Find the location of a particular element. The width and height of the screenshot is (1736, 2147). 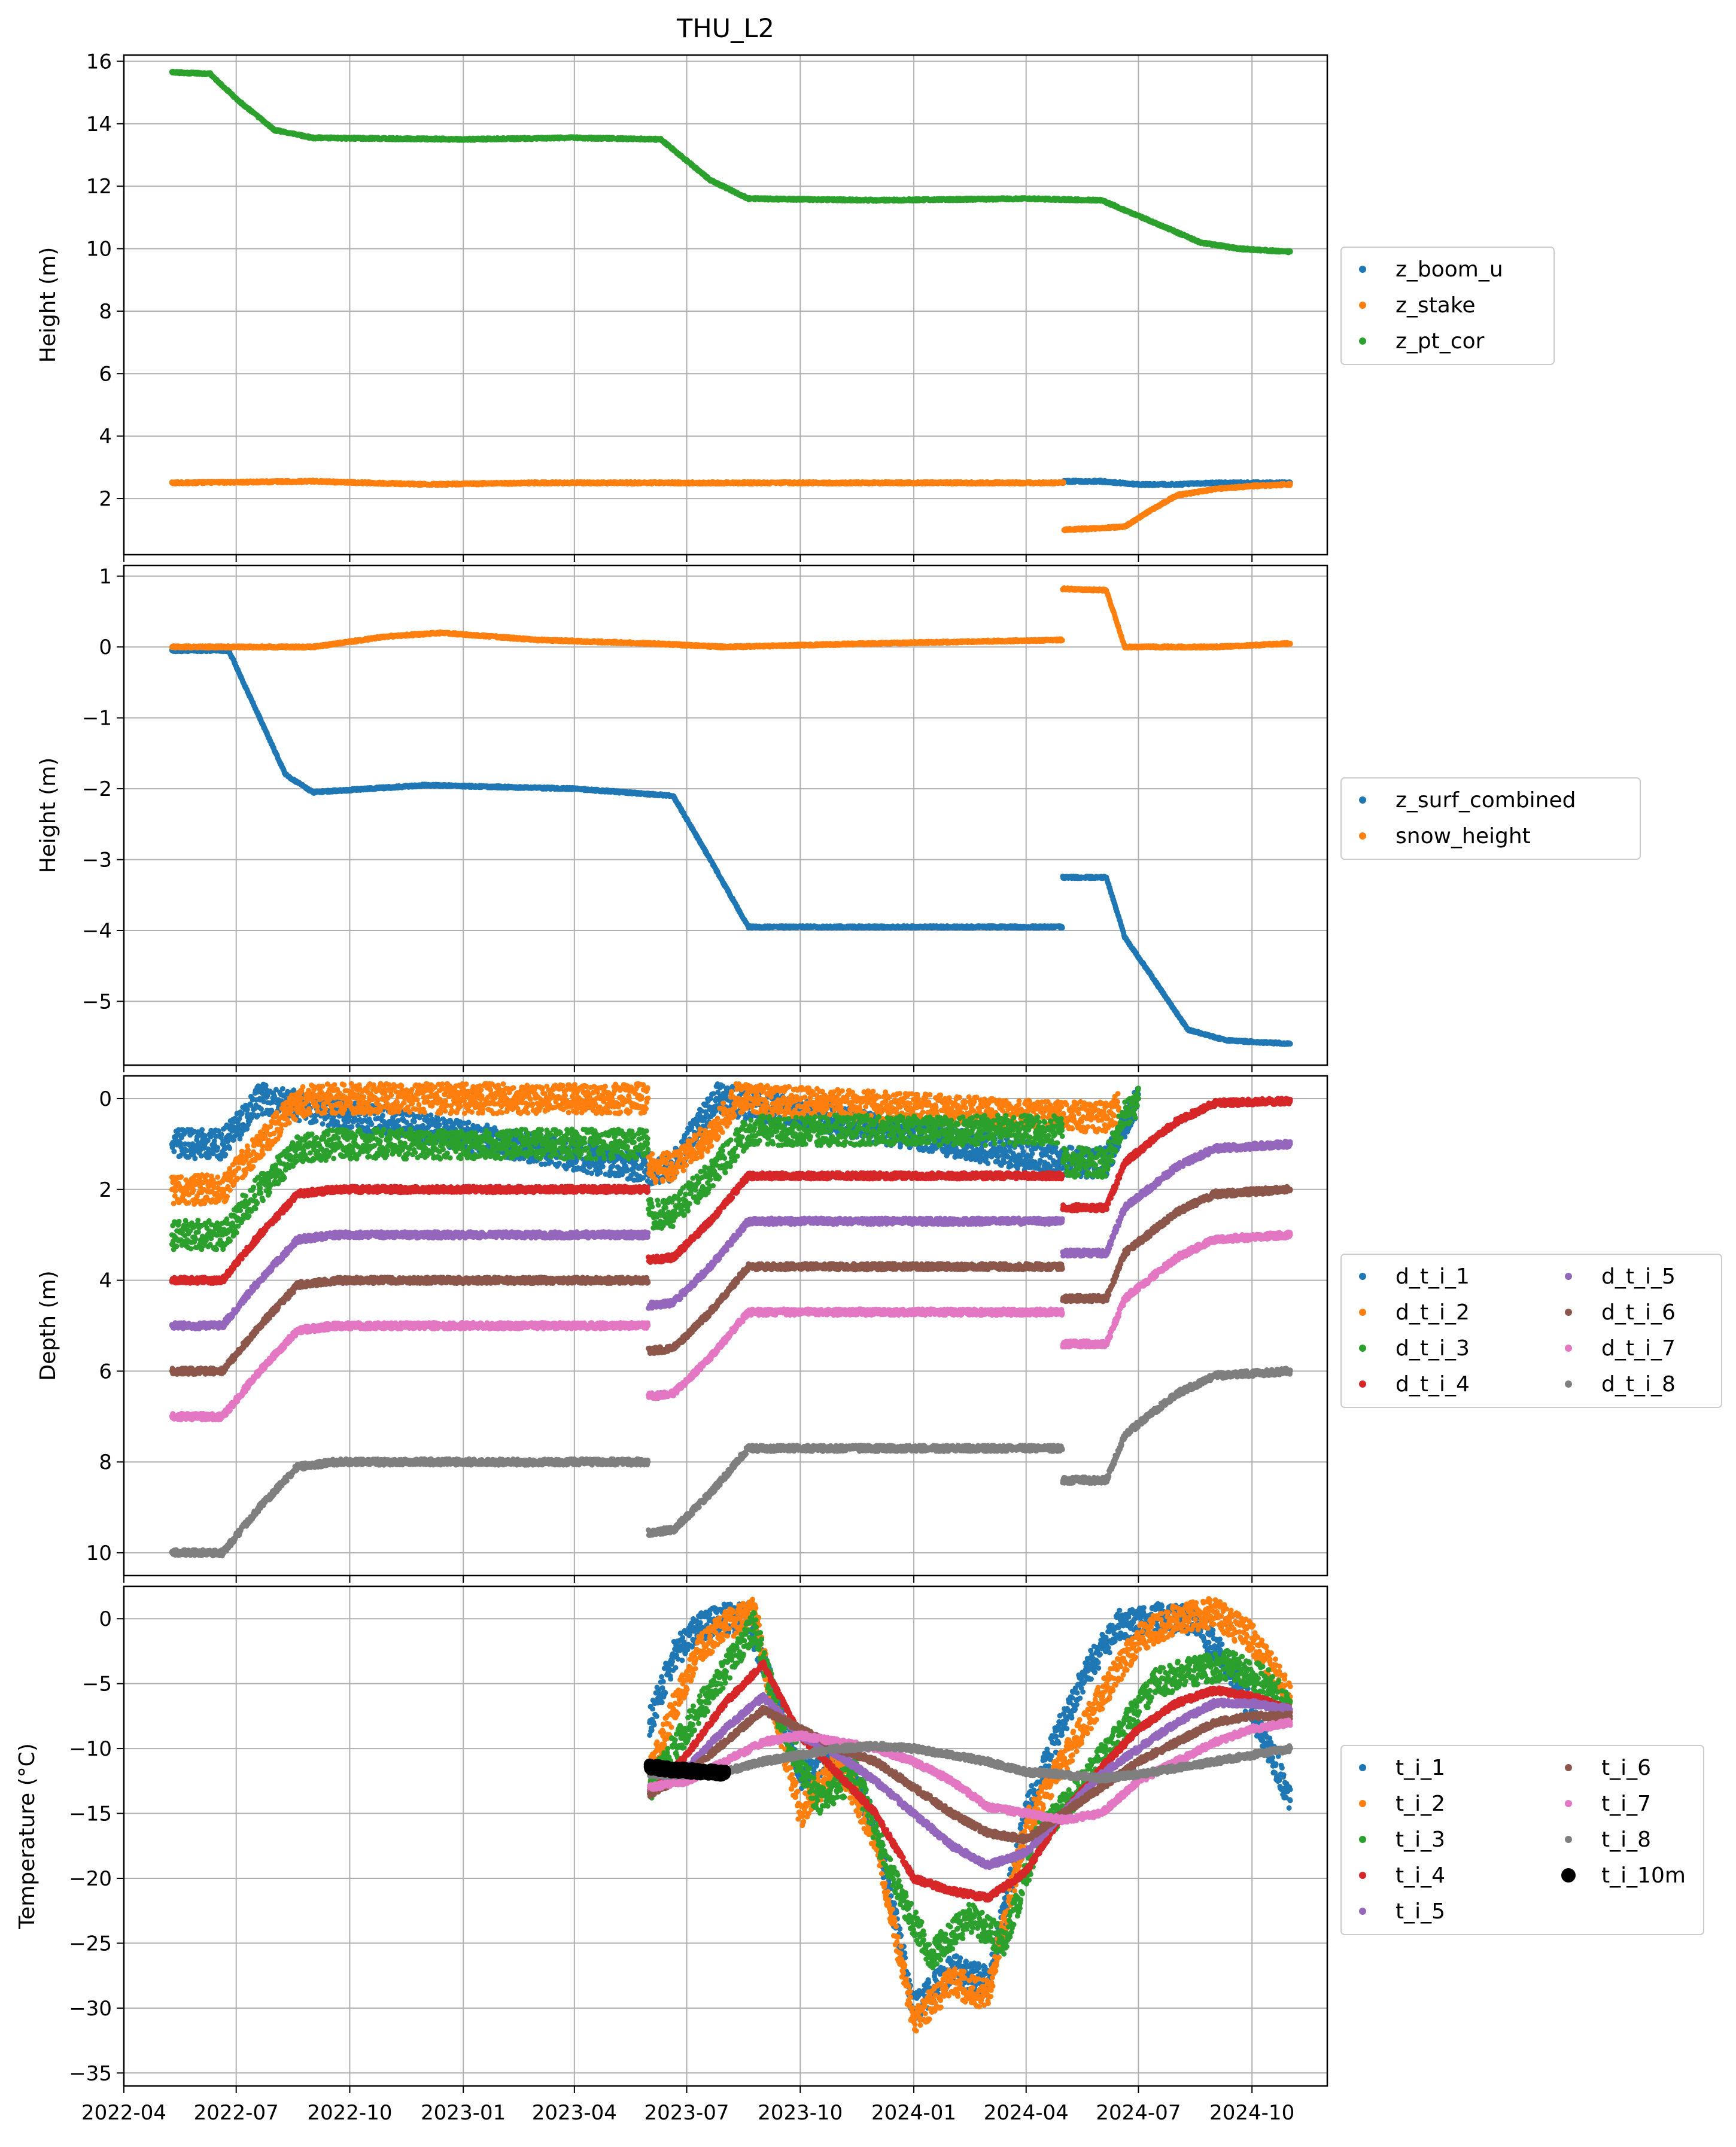

series-z_boom_u is located at coordinates (1176, 483).